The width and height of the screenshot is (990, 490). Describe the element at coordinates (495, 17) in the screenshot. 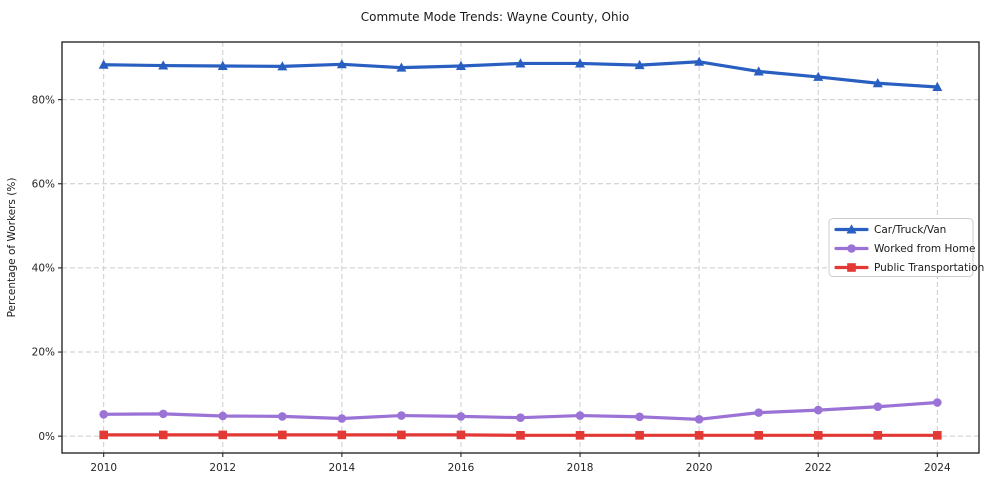

I see `chart-title: Commute Mode Trends: Wayne County, Ohio` at that location.